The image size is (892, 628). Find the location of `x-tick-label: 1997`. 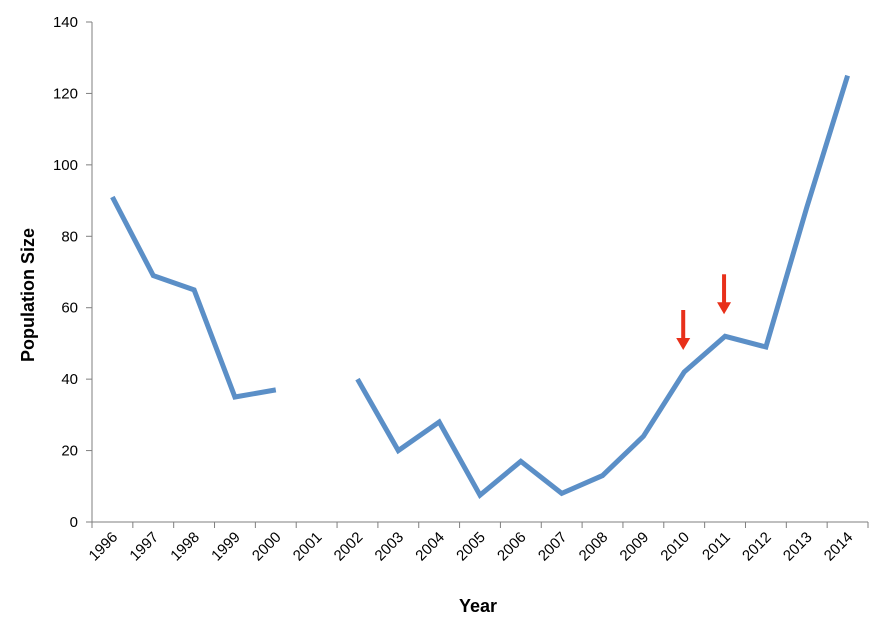

x-tick-label: 1997 is located at coordinates (144, 547).